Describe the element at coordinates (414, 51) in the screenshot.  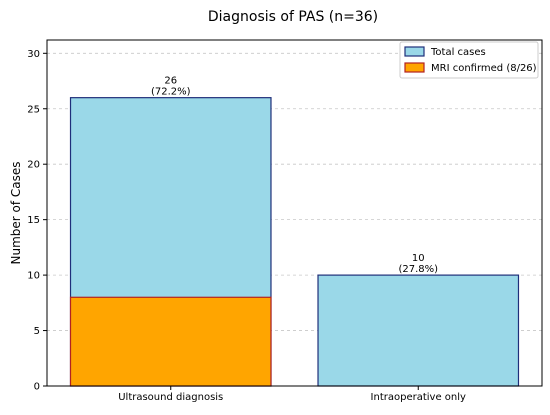
I see `legend-swatch-total-cases` at that location.